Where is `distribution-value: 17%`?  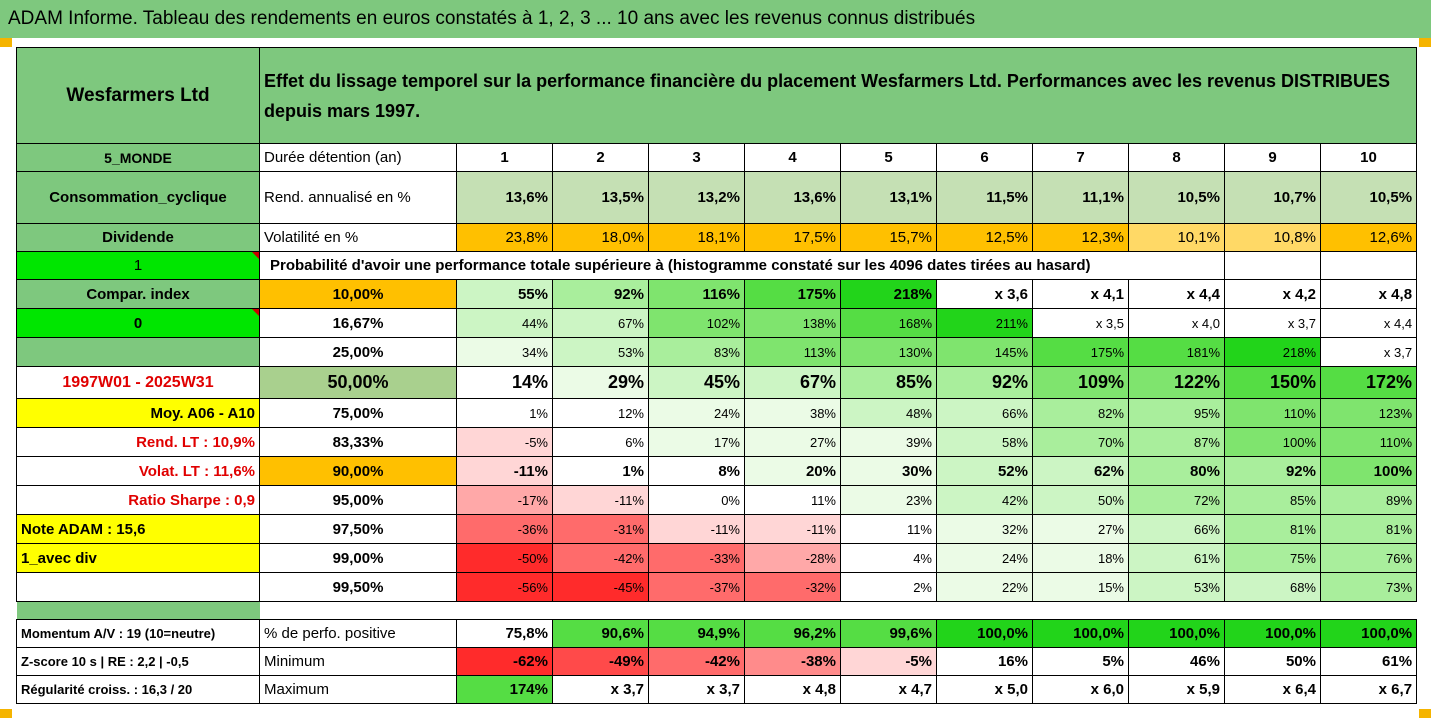 distribution-value: 17% is located at coordinates (696, 442).